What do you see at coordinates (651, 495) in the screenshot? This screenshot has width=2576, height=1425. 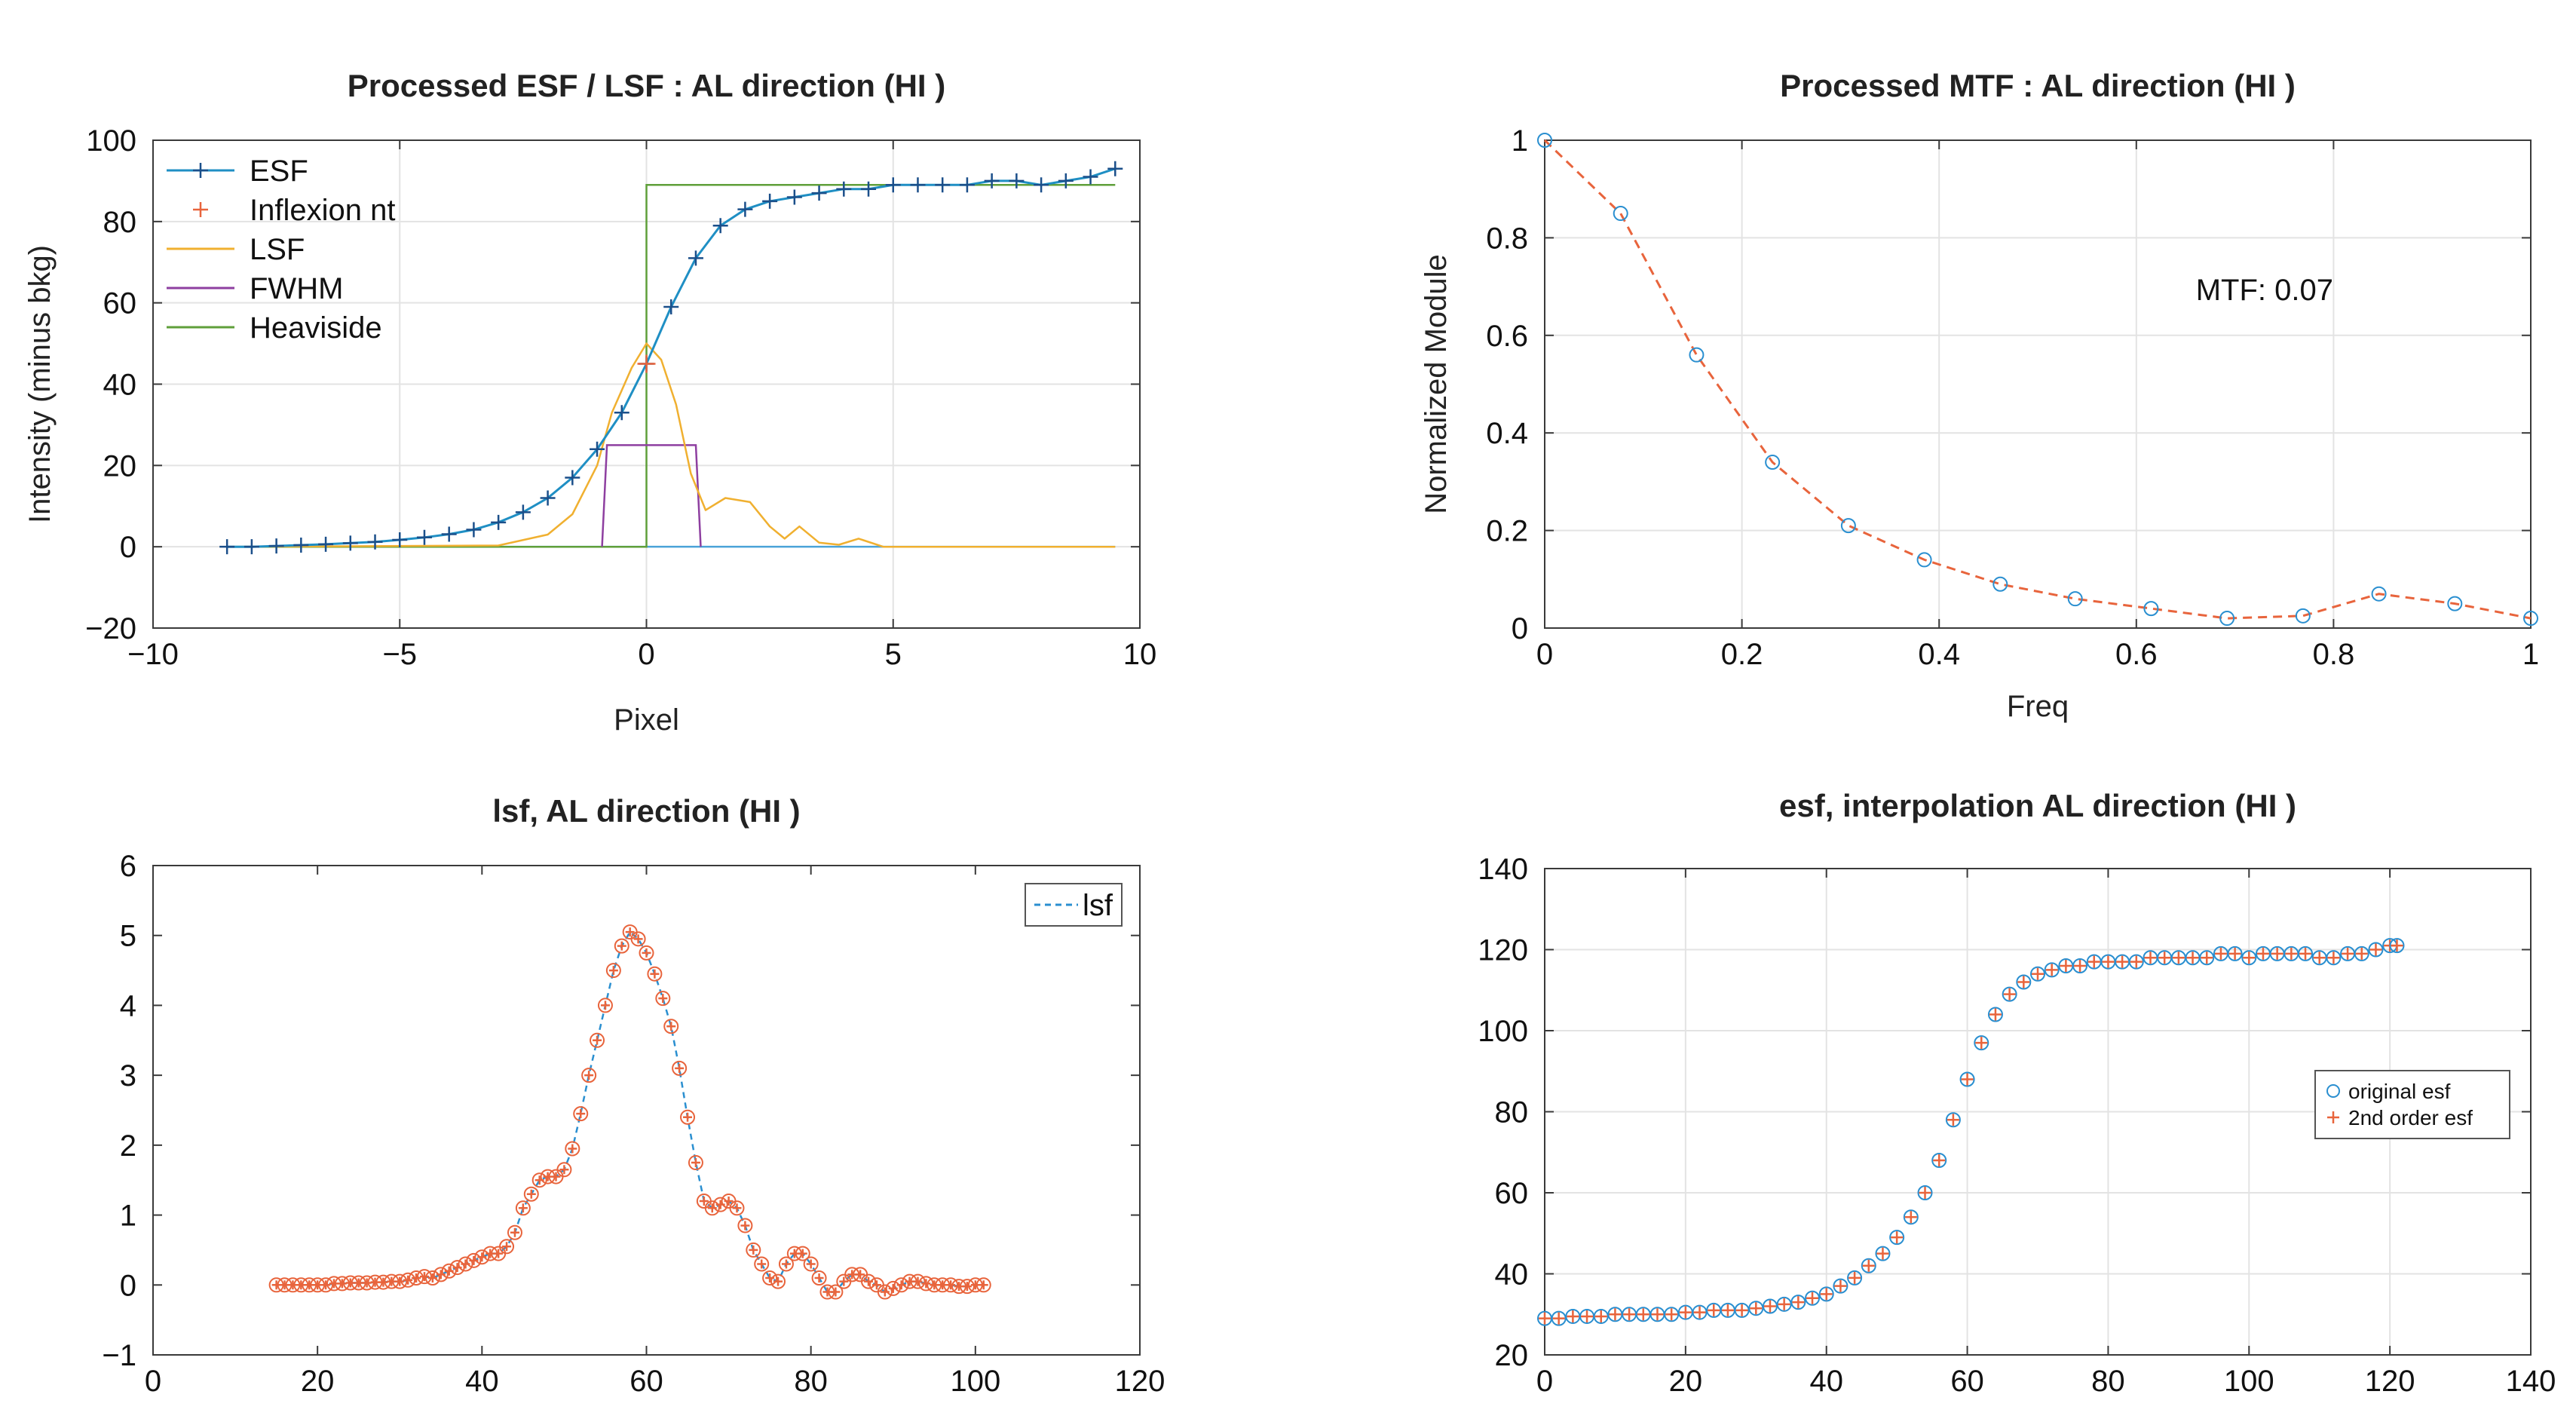 I see `fwhm-series` at bounding box center [651, 495].